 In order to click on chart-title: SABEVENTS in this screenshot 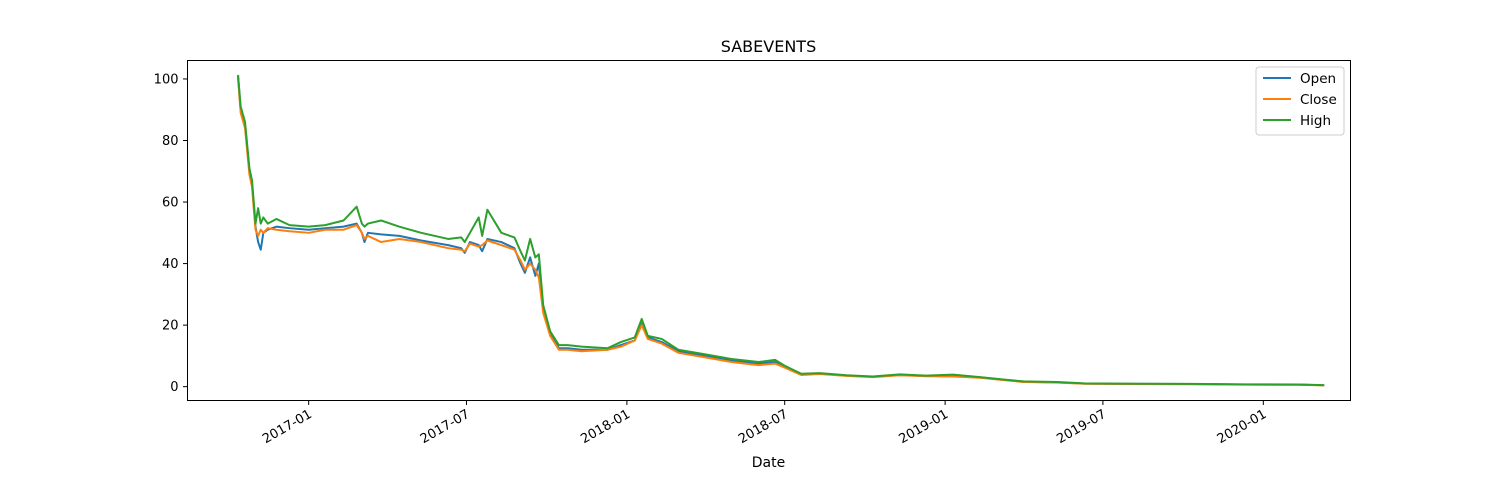, I will do `click(768, 46)`.